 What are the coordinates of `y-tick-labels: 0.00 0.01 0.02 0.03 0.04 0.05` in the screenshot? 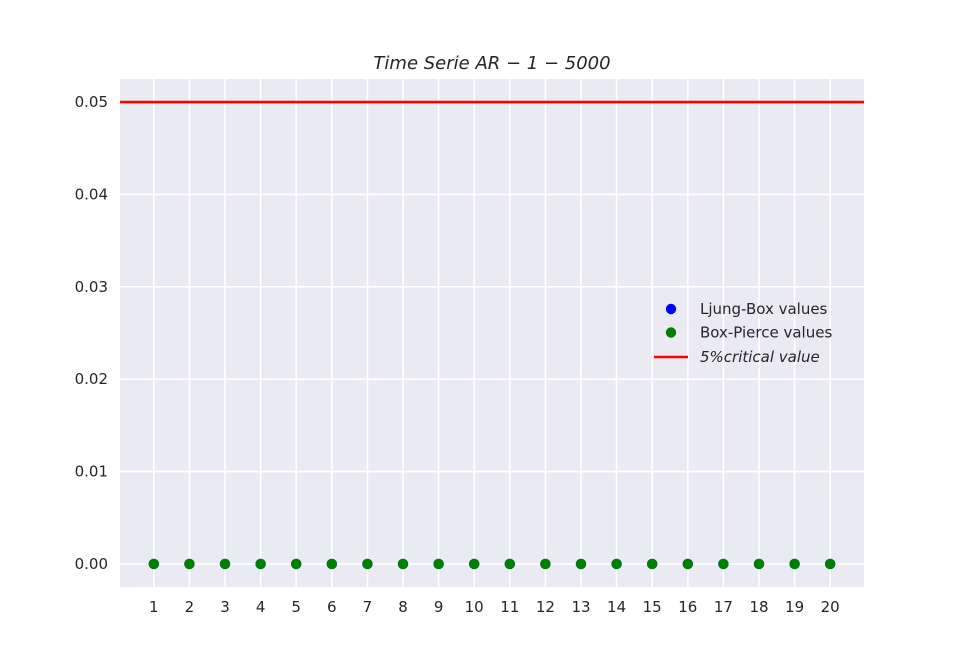 It's located at (91, 333).